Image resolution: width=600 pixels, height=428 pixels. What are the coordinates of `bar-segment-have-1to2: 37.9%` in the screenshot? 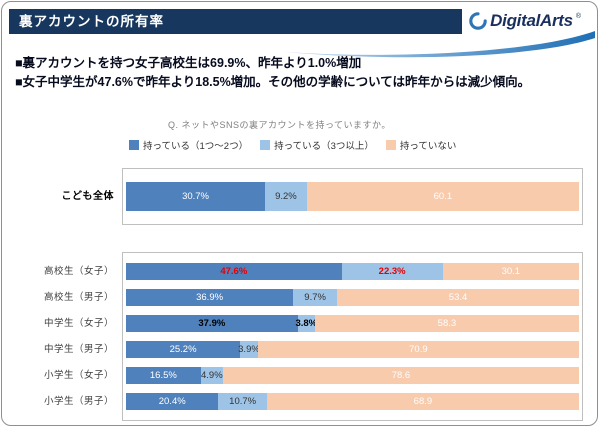 It's located at (212, 323).